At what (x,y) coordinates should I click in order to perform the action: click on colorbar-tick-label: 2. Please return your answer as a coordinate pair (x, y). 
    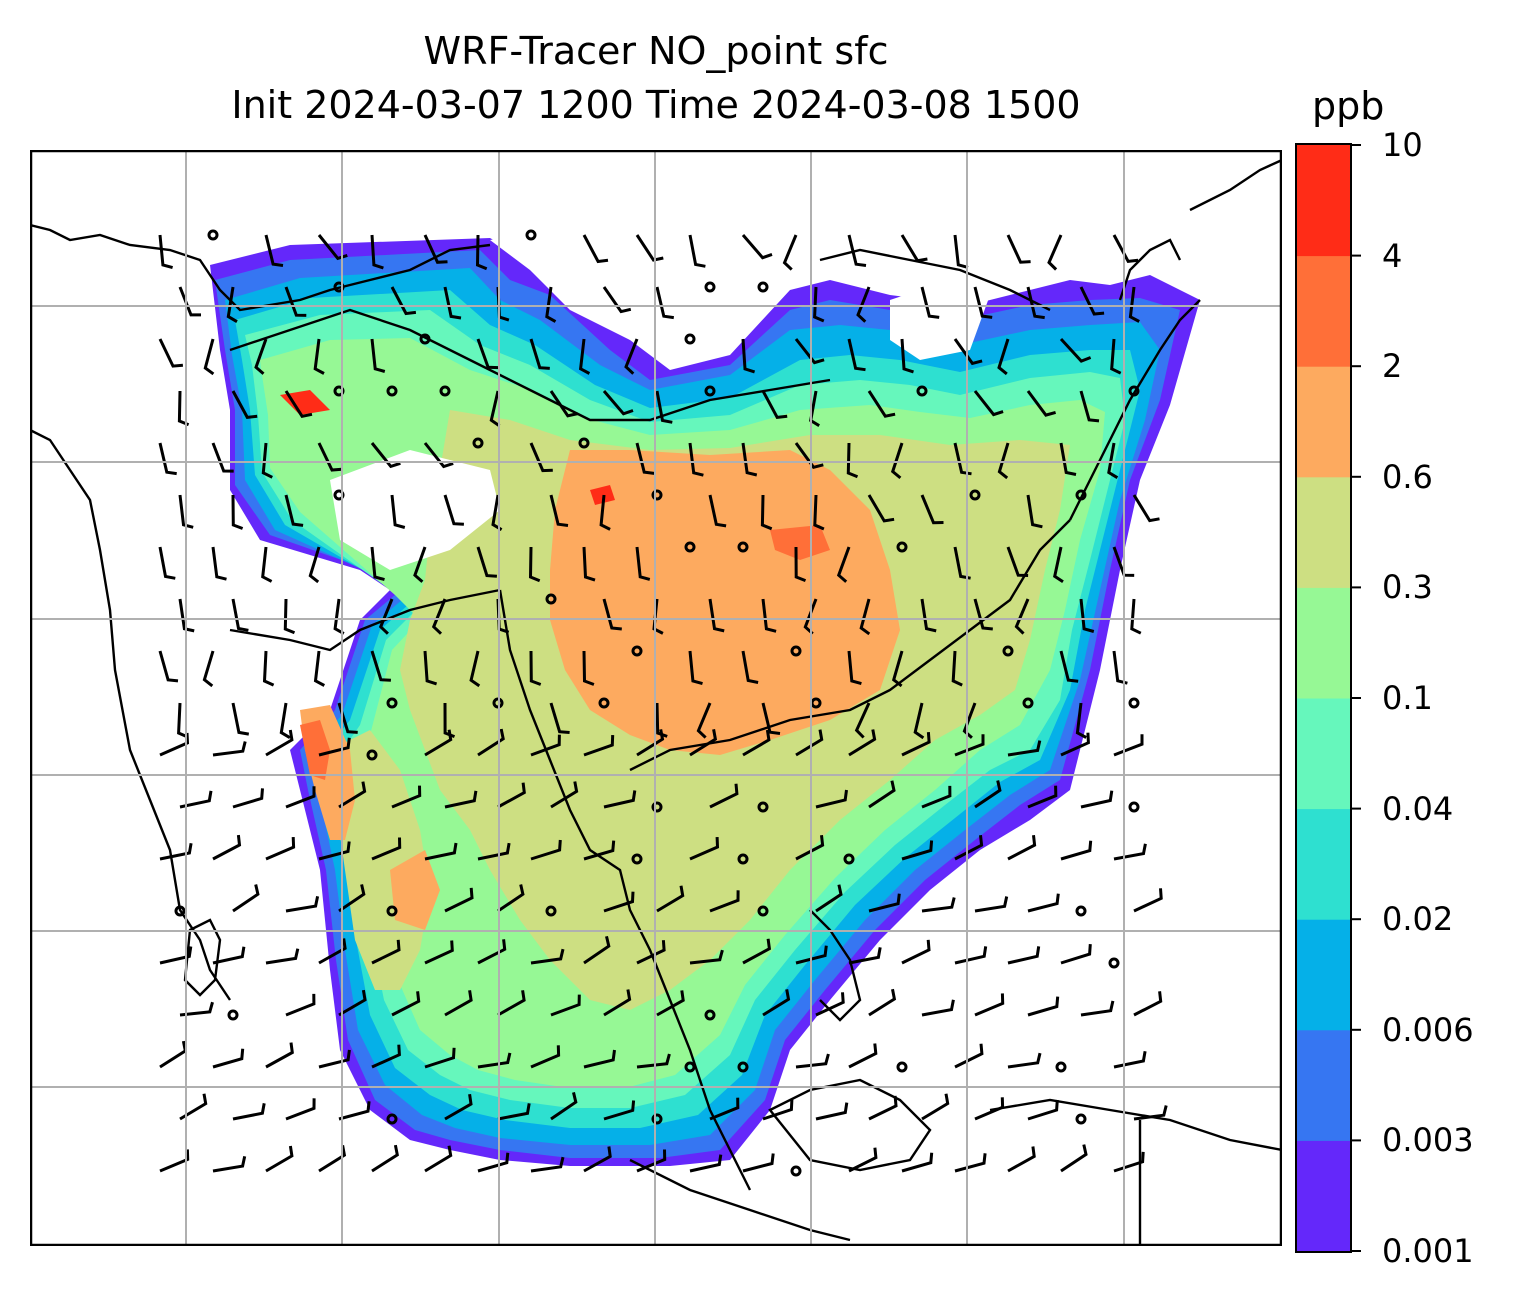
    Looking at the image, I should click on (1392, 366).